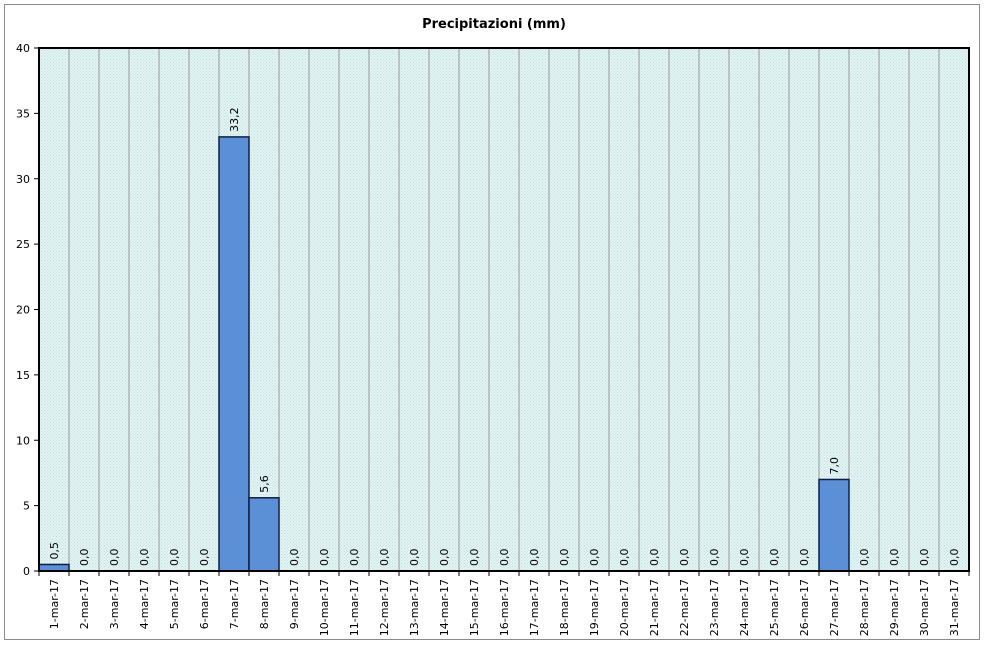 The width and height of the screenshot is (986, 647). I want to click on x-tick-label: 18-mar-17, so click(564, 607).